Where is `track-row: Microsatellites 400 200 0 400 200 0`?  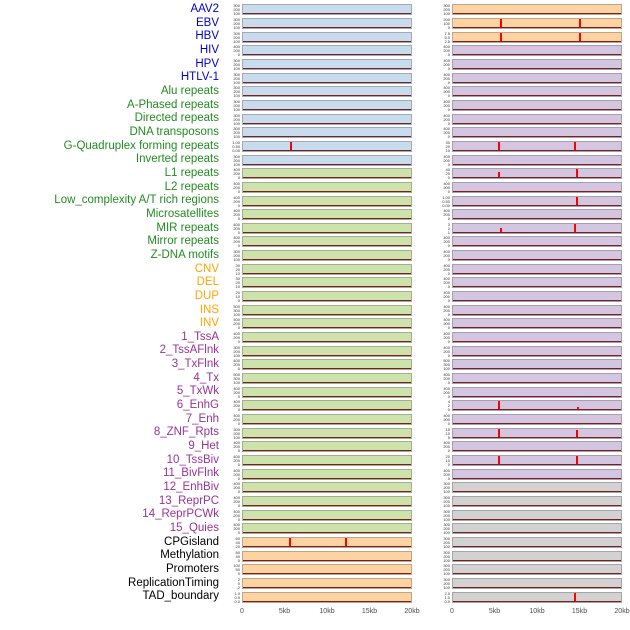 track-row: Microsatellites 400 200 0 400 200 0 is located at coordinates (315, 215).